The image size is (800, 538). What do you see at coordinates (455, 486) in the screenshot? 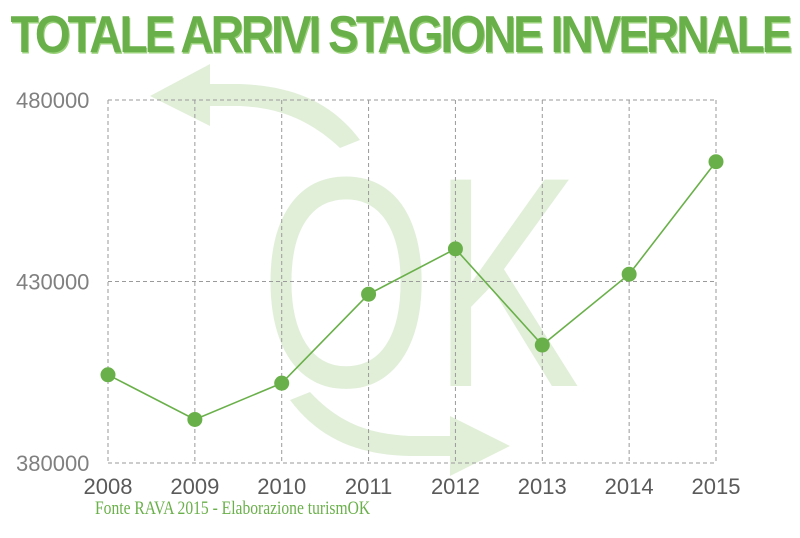
I see `x-tick-label: 2012` at bounding box center [455, 486].